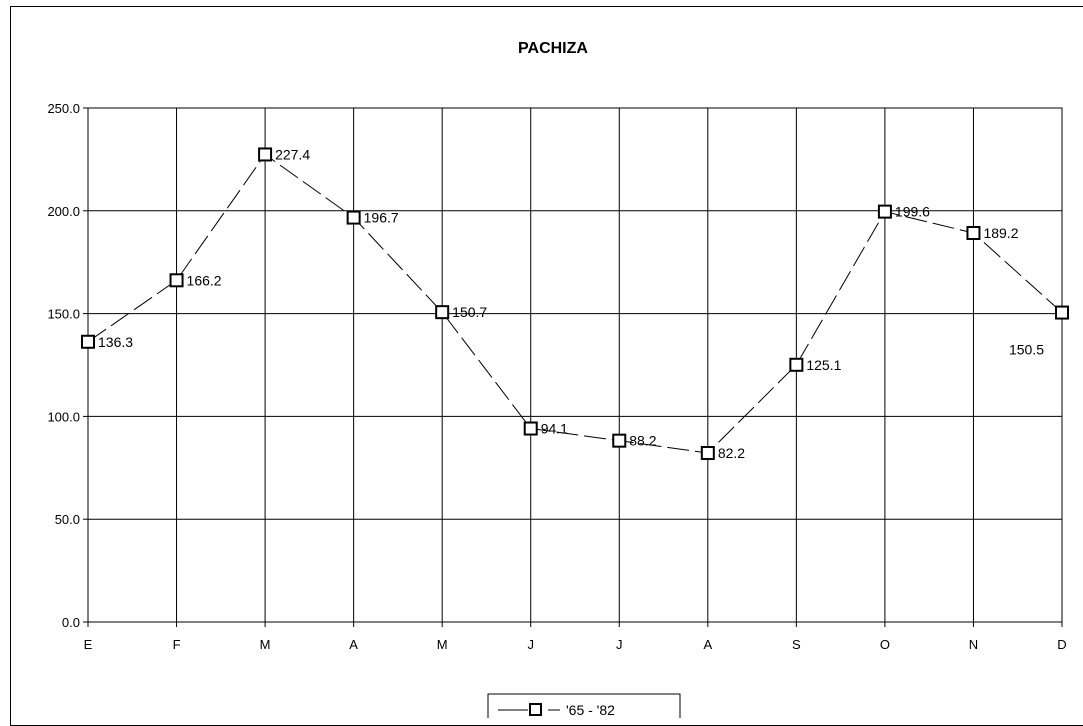 The image size is (1083, 726). What do you see at coordinates (67, 519) in the screenshot?
I see `y-tick-label: 50.0` at bounding box center [67, 519].